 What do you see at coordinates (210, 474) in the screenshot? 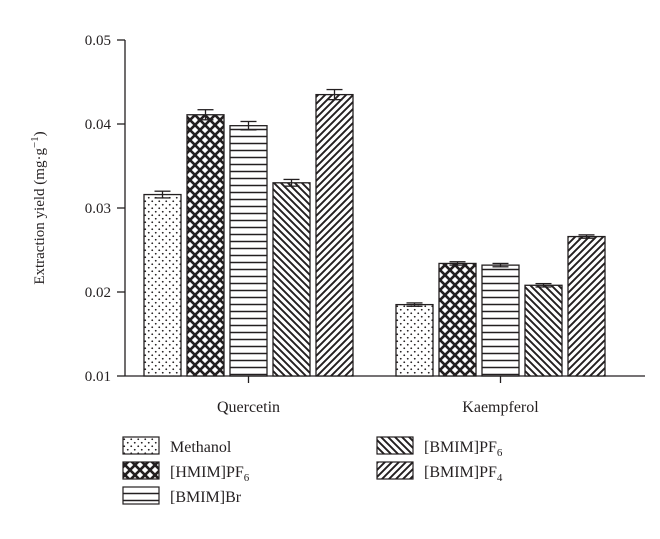
I see `legend-label: [HMIM]PF6` at bounding box center [210, 474].